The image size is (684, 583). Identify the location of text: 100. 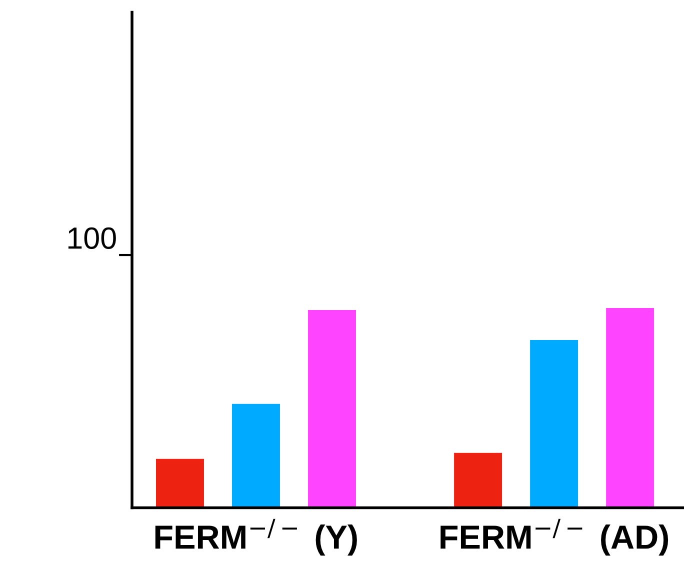
(92, 238).